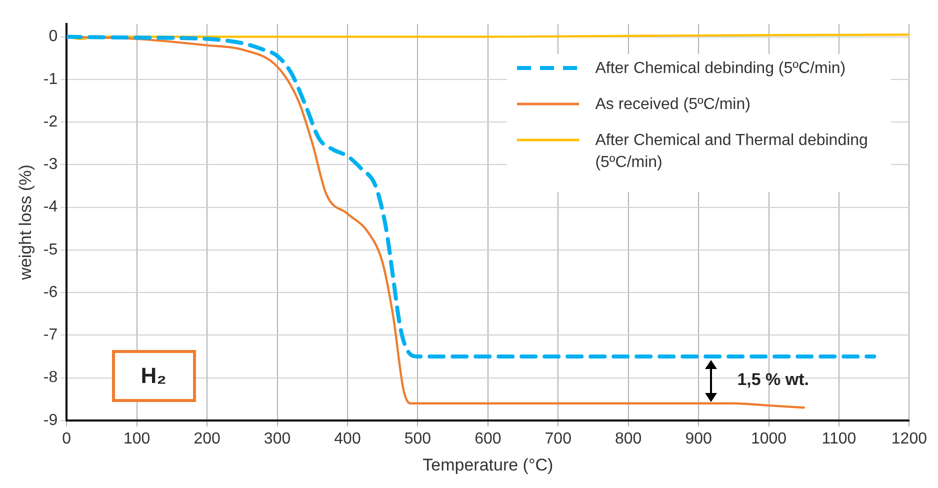 The height and width of the screenshot is (488, 938). I want to click on y-tick-label: -8, so click(50, 377).